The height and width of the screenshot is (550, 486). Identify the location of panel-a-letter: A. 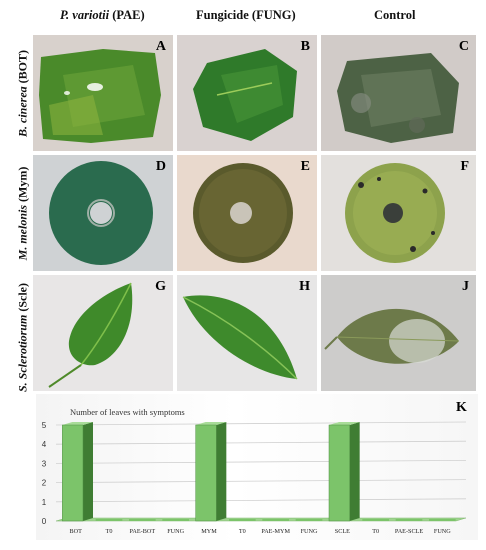
(160, 46).